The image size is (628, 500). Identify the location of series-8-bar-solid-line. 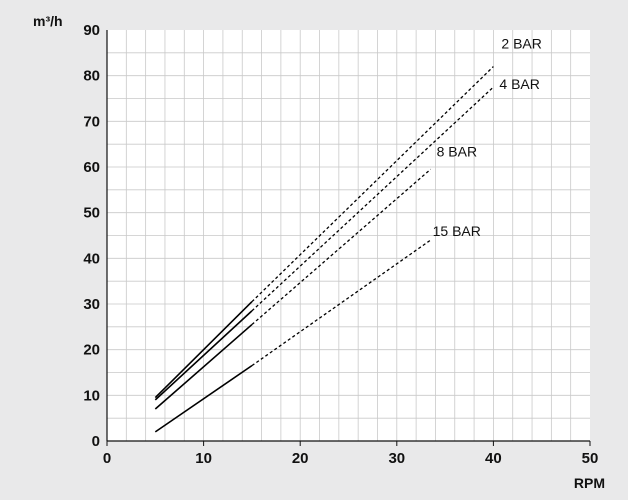
(203, 366).